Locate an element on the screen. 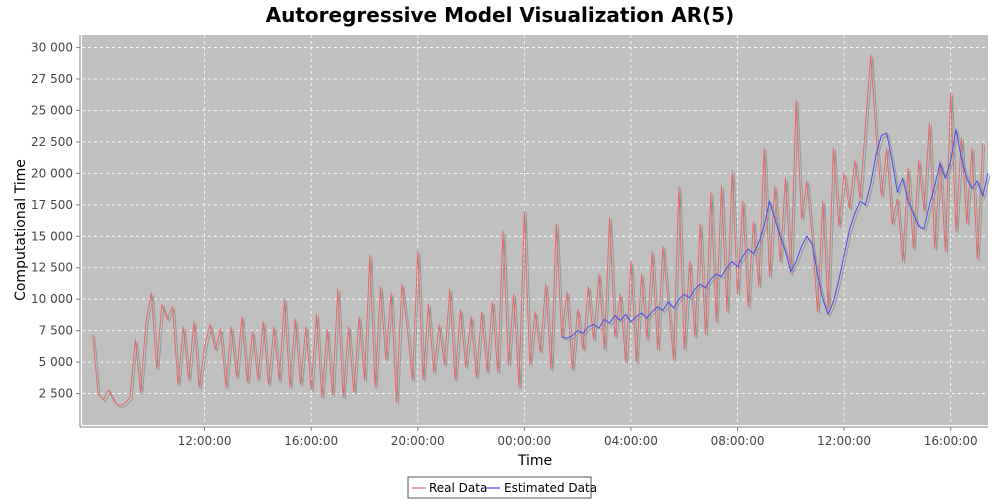 The width and height of the screenshot is (1000, 504). legend-label-real-data: Real Data is located at coordinates (458, 488).